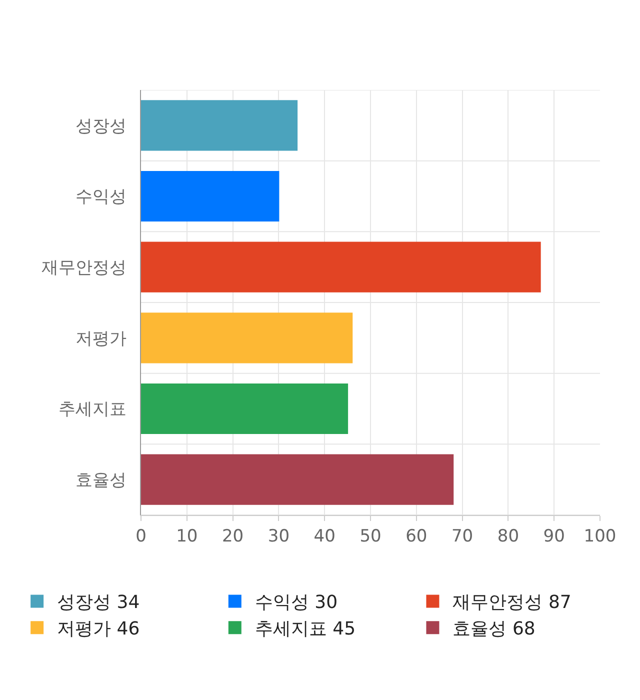  Describe the element at coordinates (92, 410) in the screenshot. I see `y-tick-label: 추세지표` at that location.